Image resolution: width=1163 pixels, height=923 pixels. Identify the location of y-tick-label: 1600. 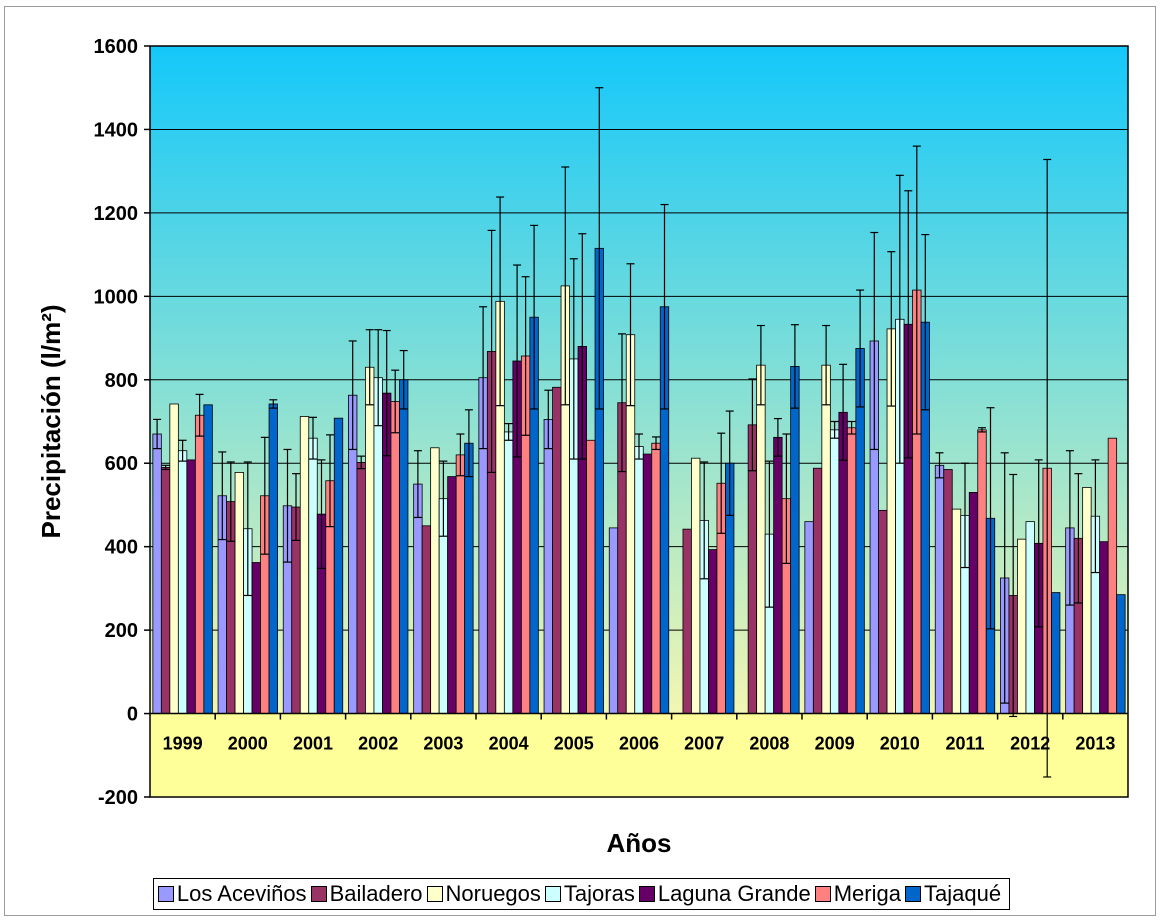
(116, 47).